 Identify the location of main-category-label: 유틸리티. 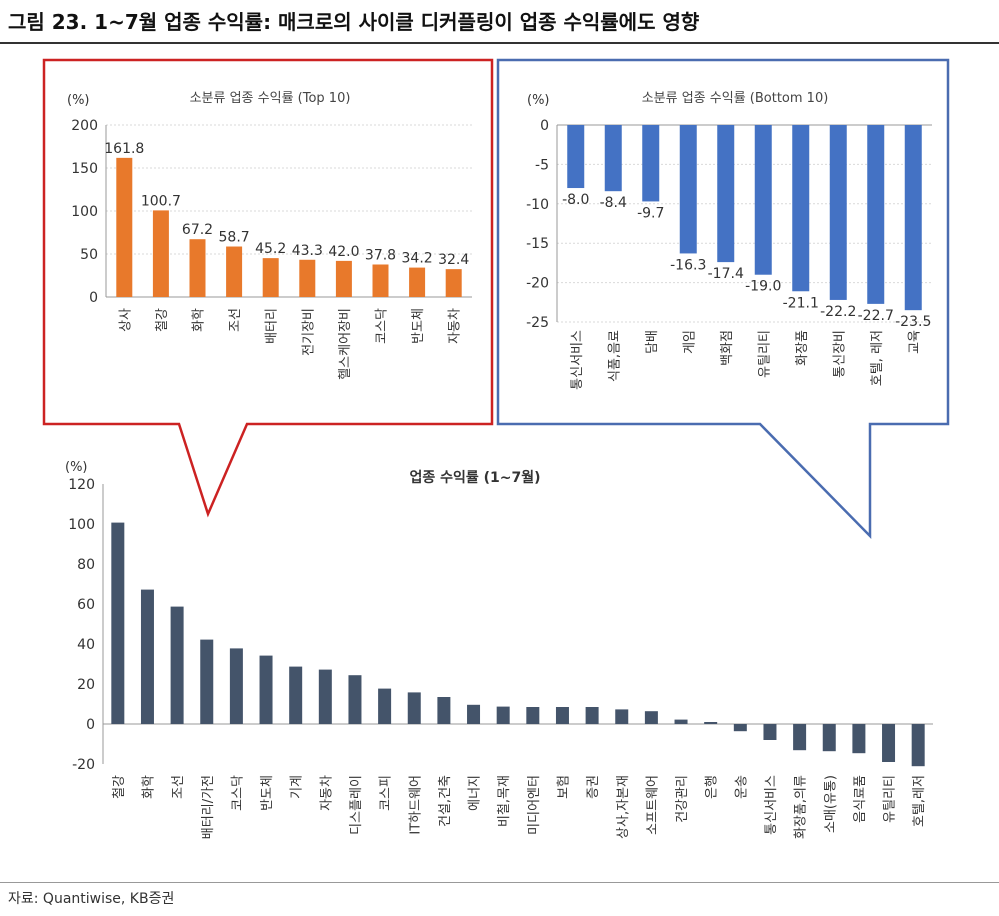
(890, 799).